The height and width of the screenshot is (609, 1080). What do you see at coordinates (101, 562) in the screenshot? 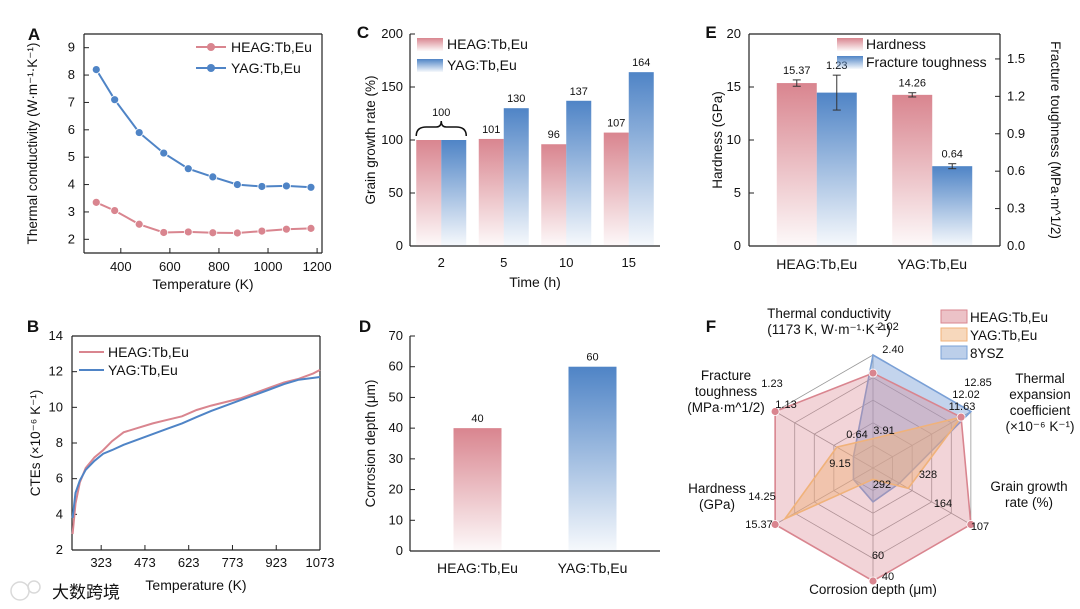
I see `chart-b-x-tick-label: 323` at bounding box center [101, 562].